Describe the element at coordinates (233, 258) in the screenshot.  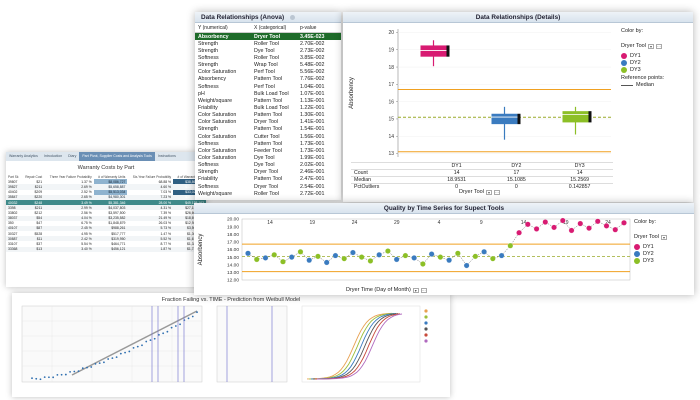
I see `y-tick-label: 15.00` at that location.